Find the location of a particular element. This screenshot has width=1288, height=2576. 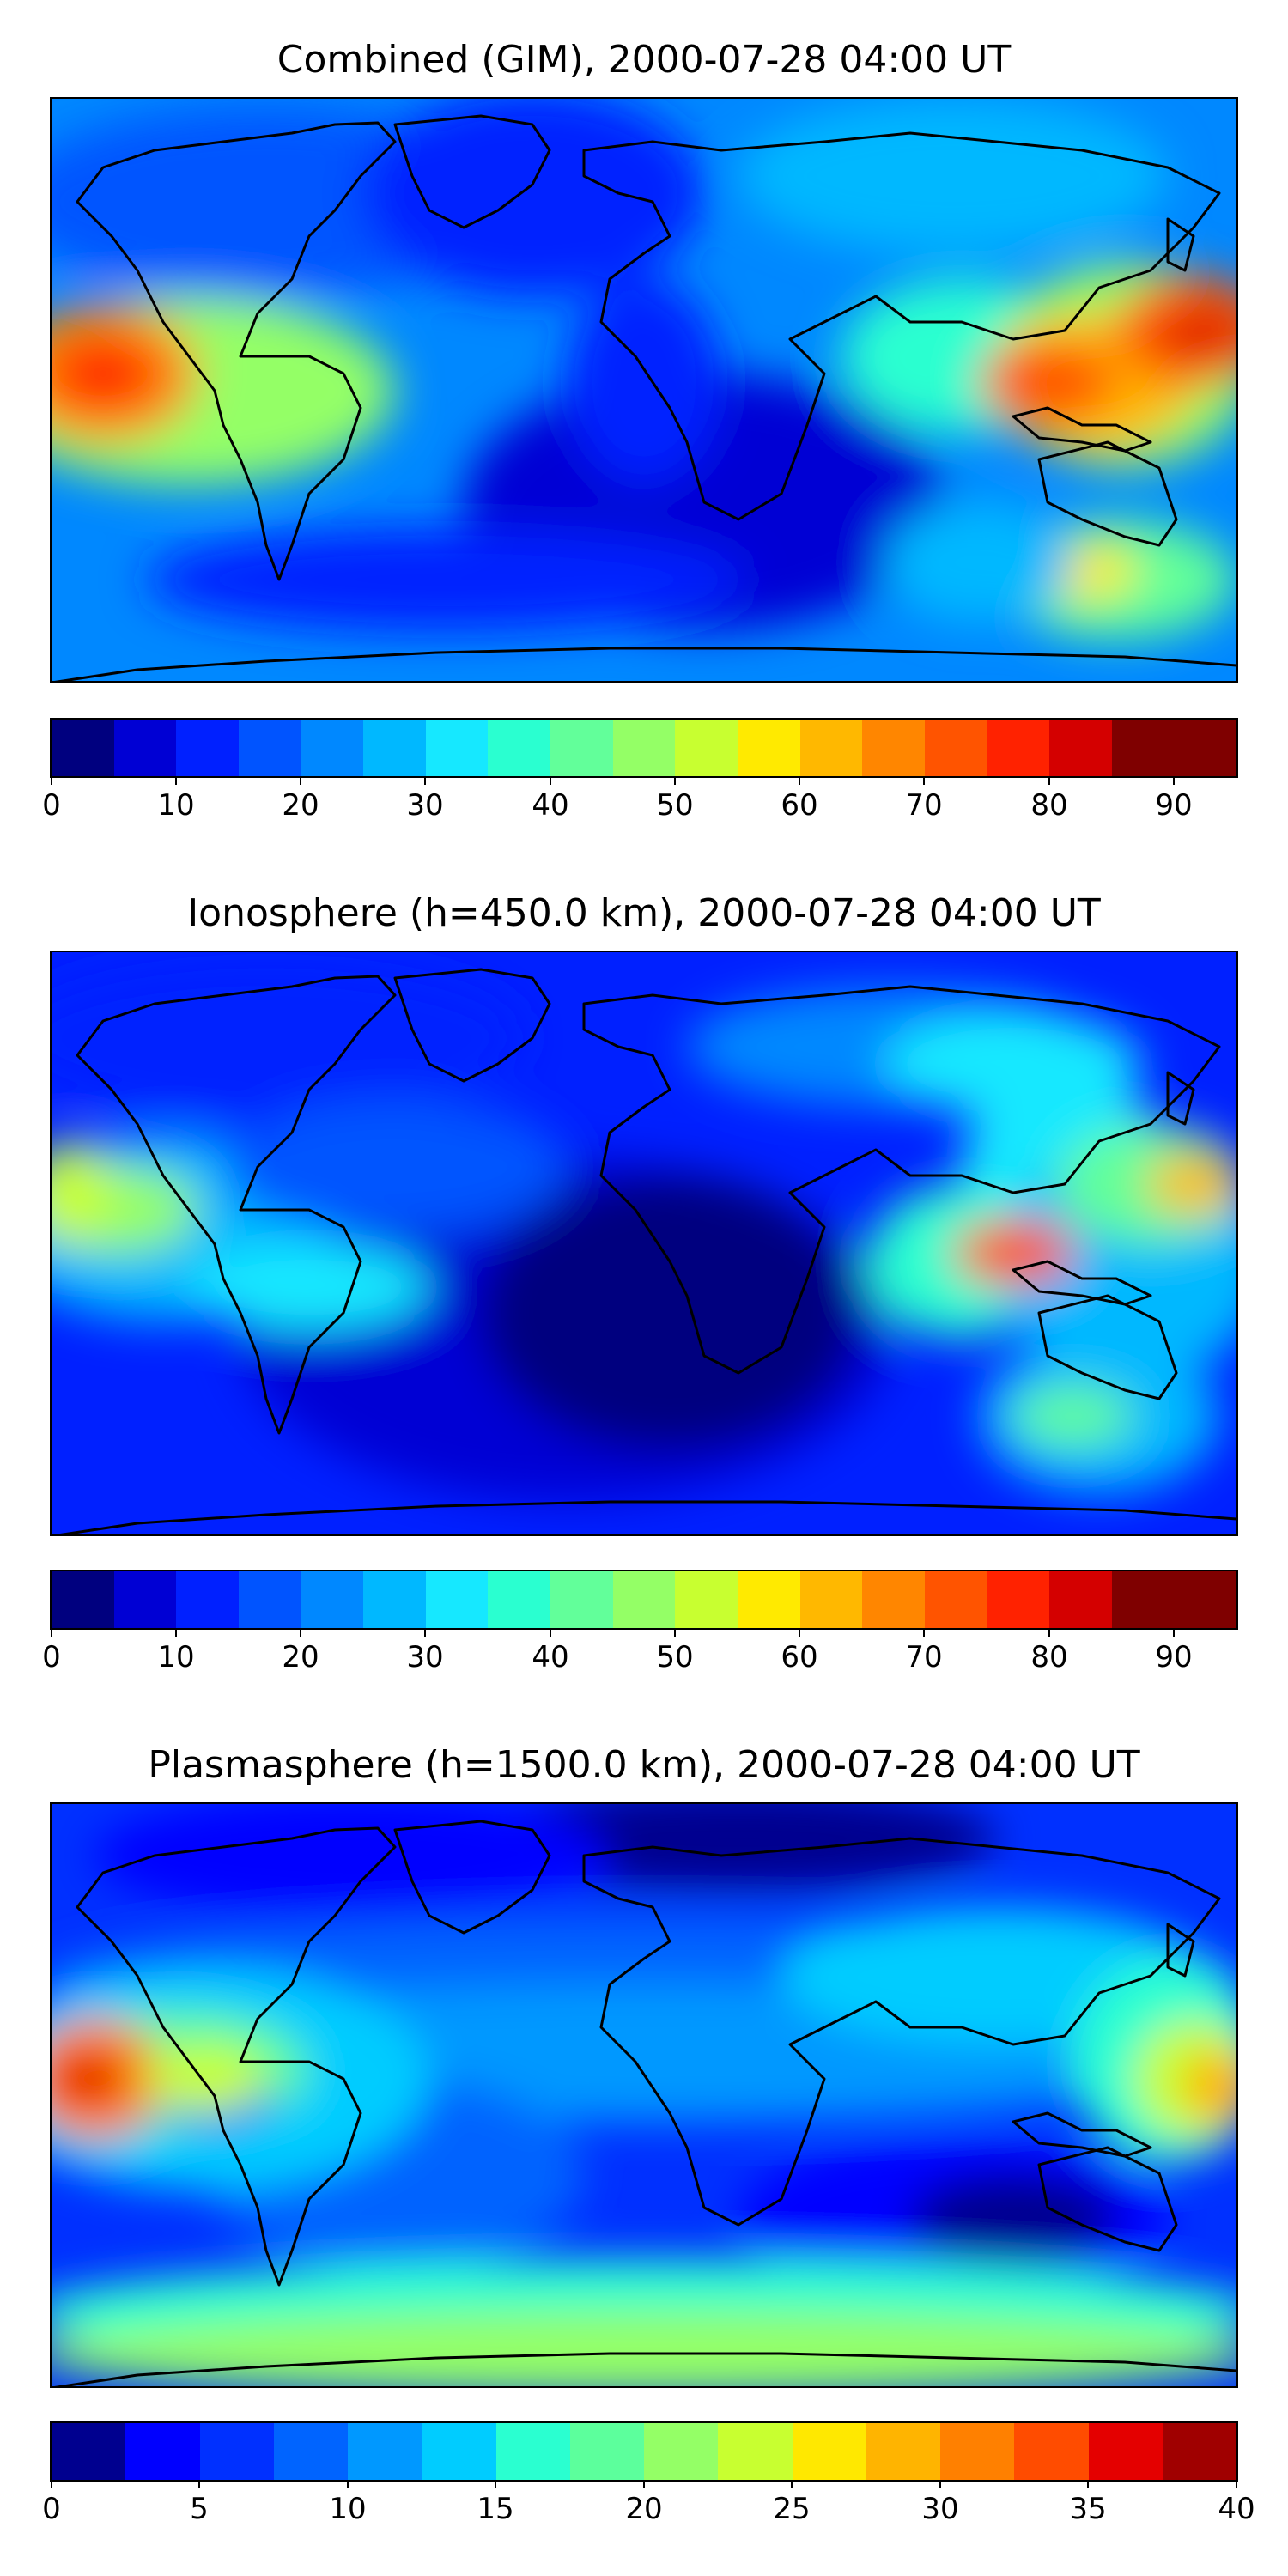

cbar-3-tick-label: 0 is located at coordinates (52, 2509).